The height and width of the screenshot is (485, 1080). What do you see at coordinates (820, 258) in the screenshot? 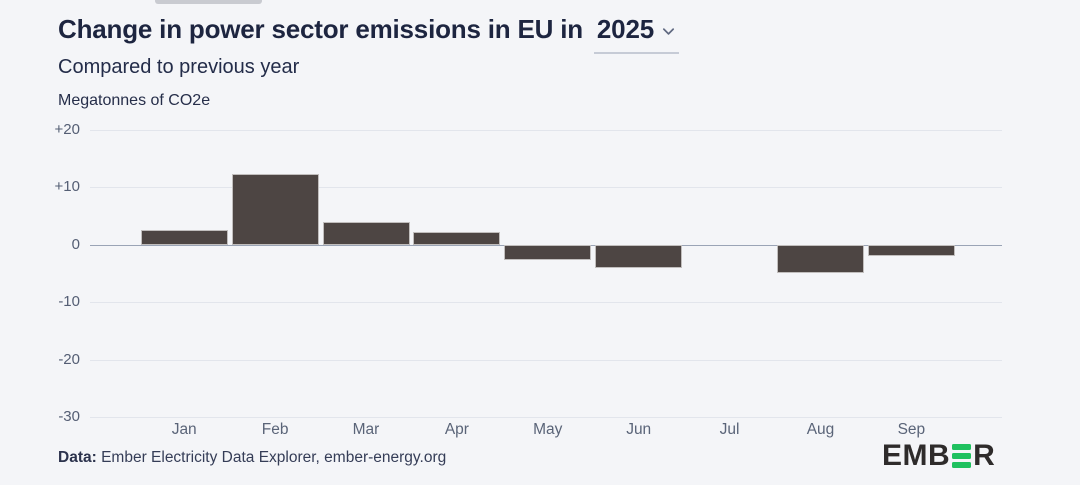
I see `bar-aug` at bounding box center [820, 258].